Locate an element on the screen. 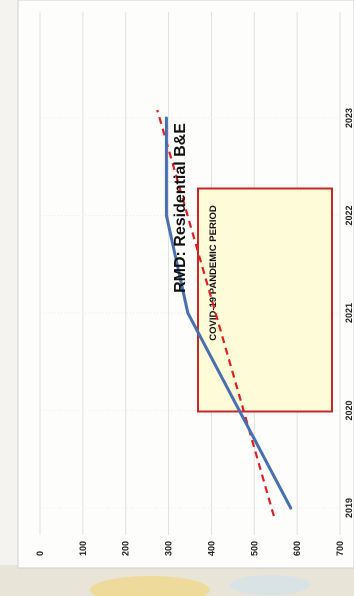  background-blur-yellow is located at coordinates (150, 586).